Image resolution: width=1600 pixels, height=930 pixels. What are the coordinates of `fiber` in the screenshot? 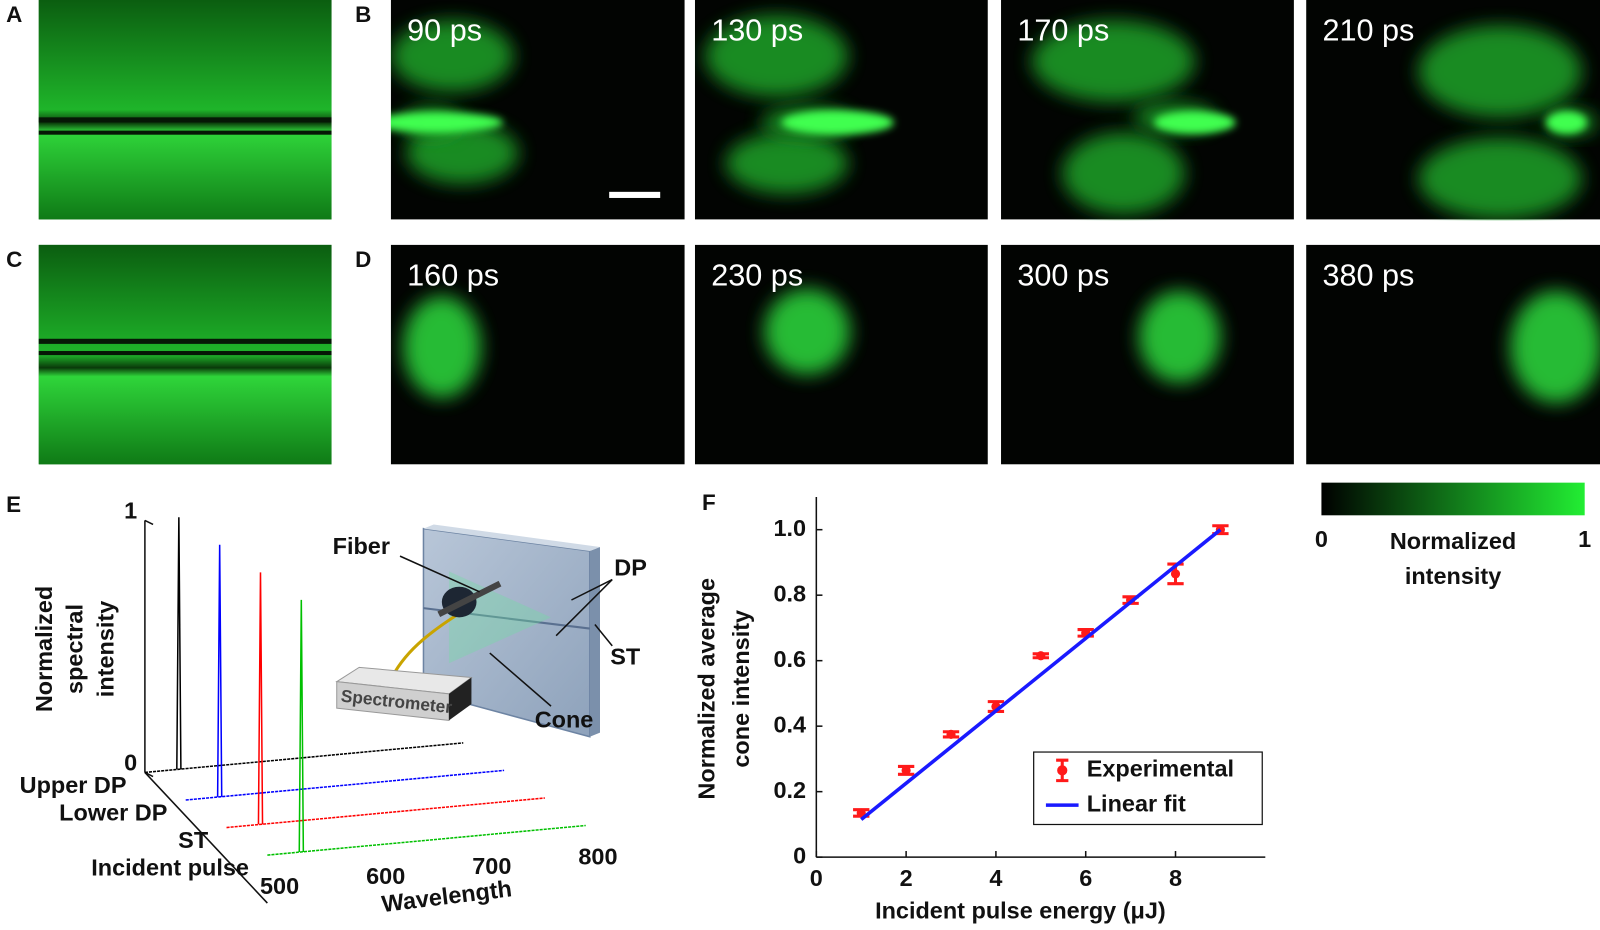 It's located at (469, 599).